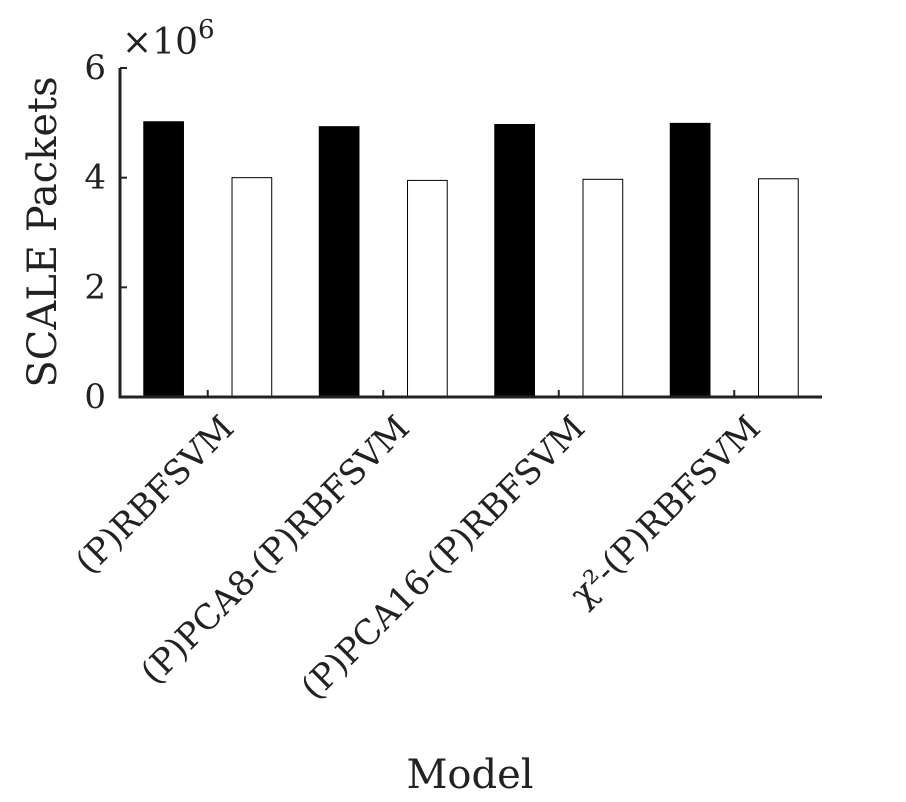  Describe the element at coordinates (206, 30) in the screenshot. I see `y-multiplier-exponent: 6` at that location.